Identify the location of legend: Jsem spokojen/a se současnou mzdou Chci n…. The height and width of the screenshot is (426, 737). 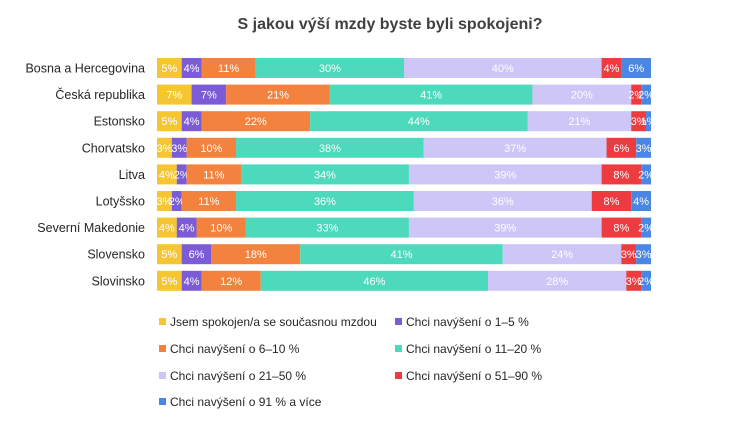
(350, 362).